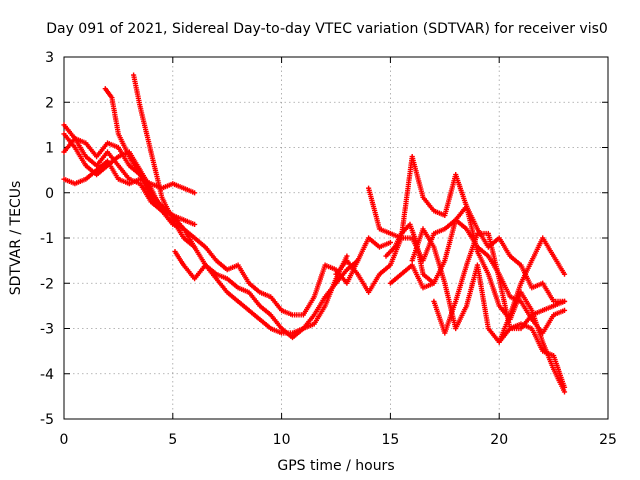  Describe the element at coordinates (49, 194) in the screenshot. I see `y-tick-label: 0` at that location.